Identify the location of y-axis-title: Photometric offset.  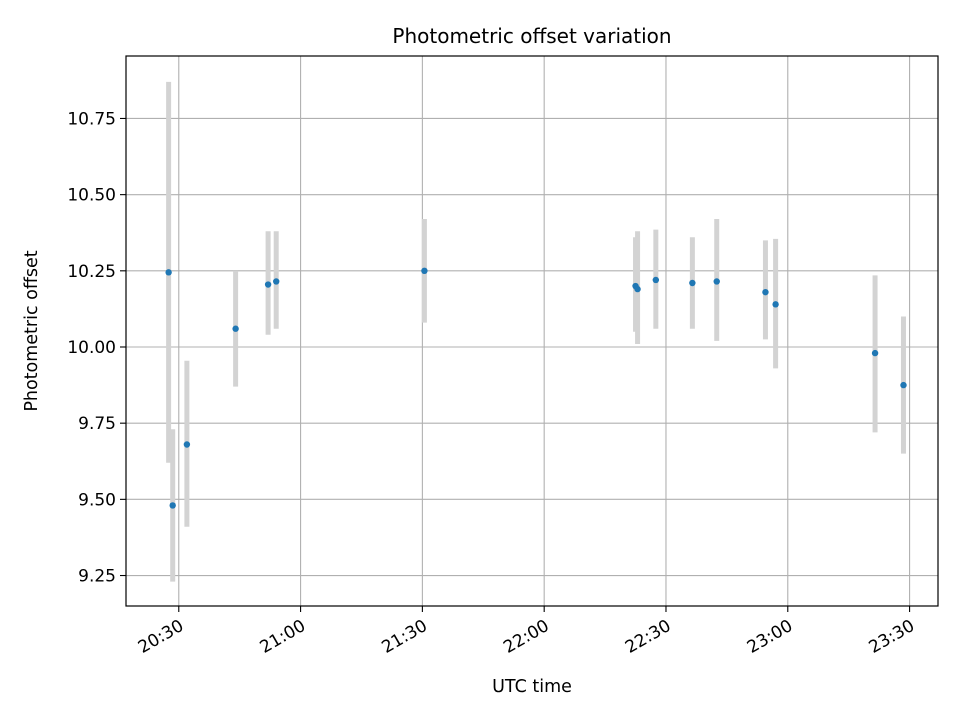
(32, 330).